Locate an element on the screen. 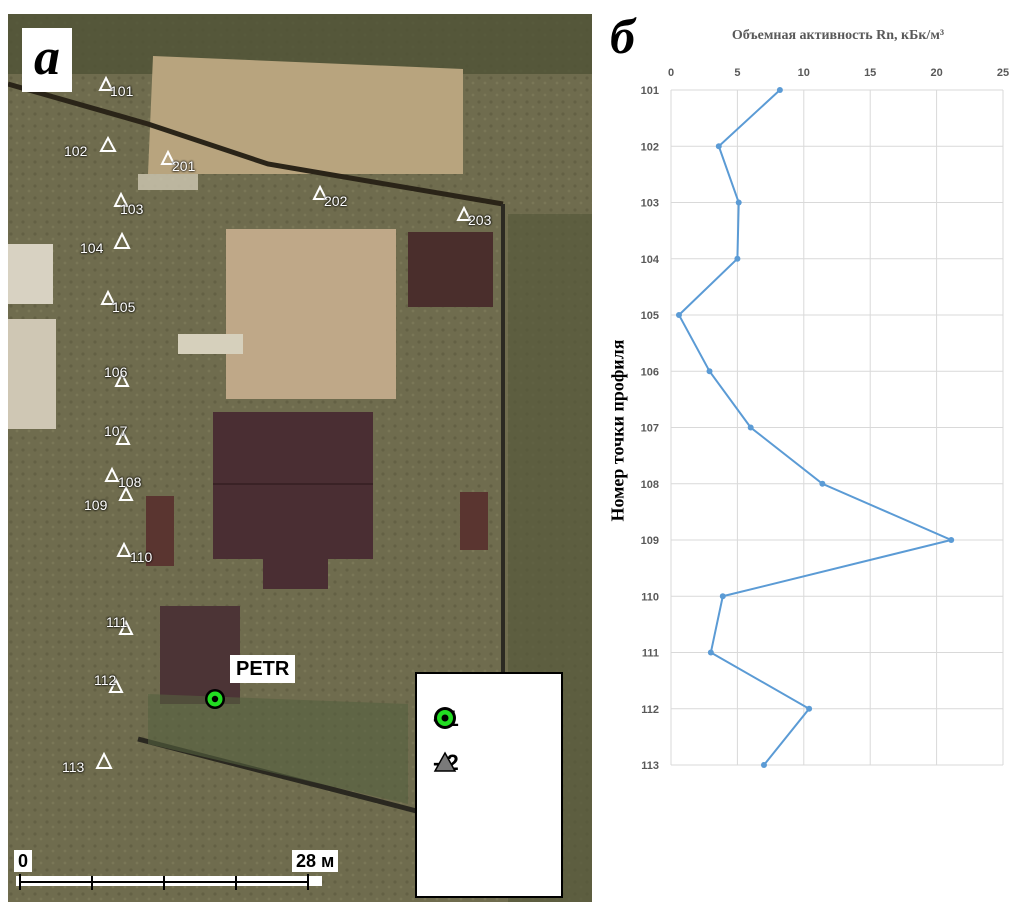  y-tick-label: 101 is located at coordinates (650, 91).